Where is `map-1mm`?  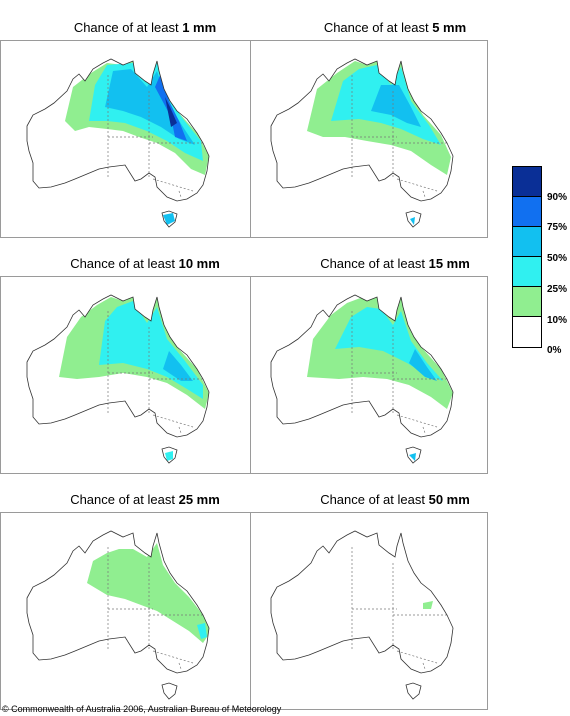
map-1mm is located at coordinates (130, 139).